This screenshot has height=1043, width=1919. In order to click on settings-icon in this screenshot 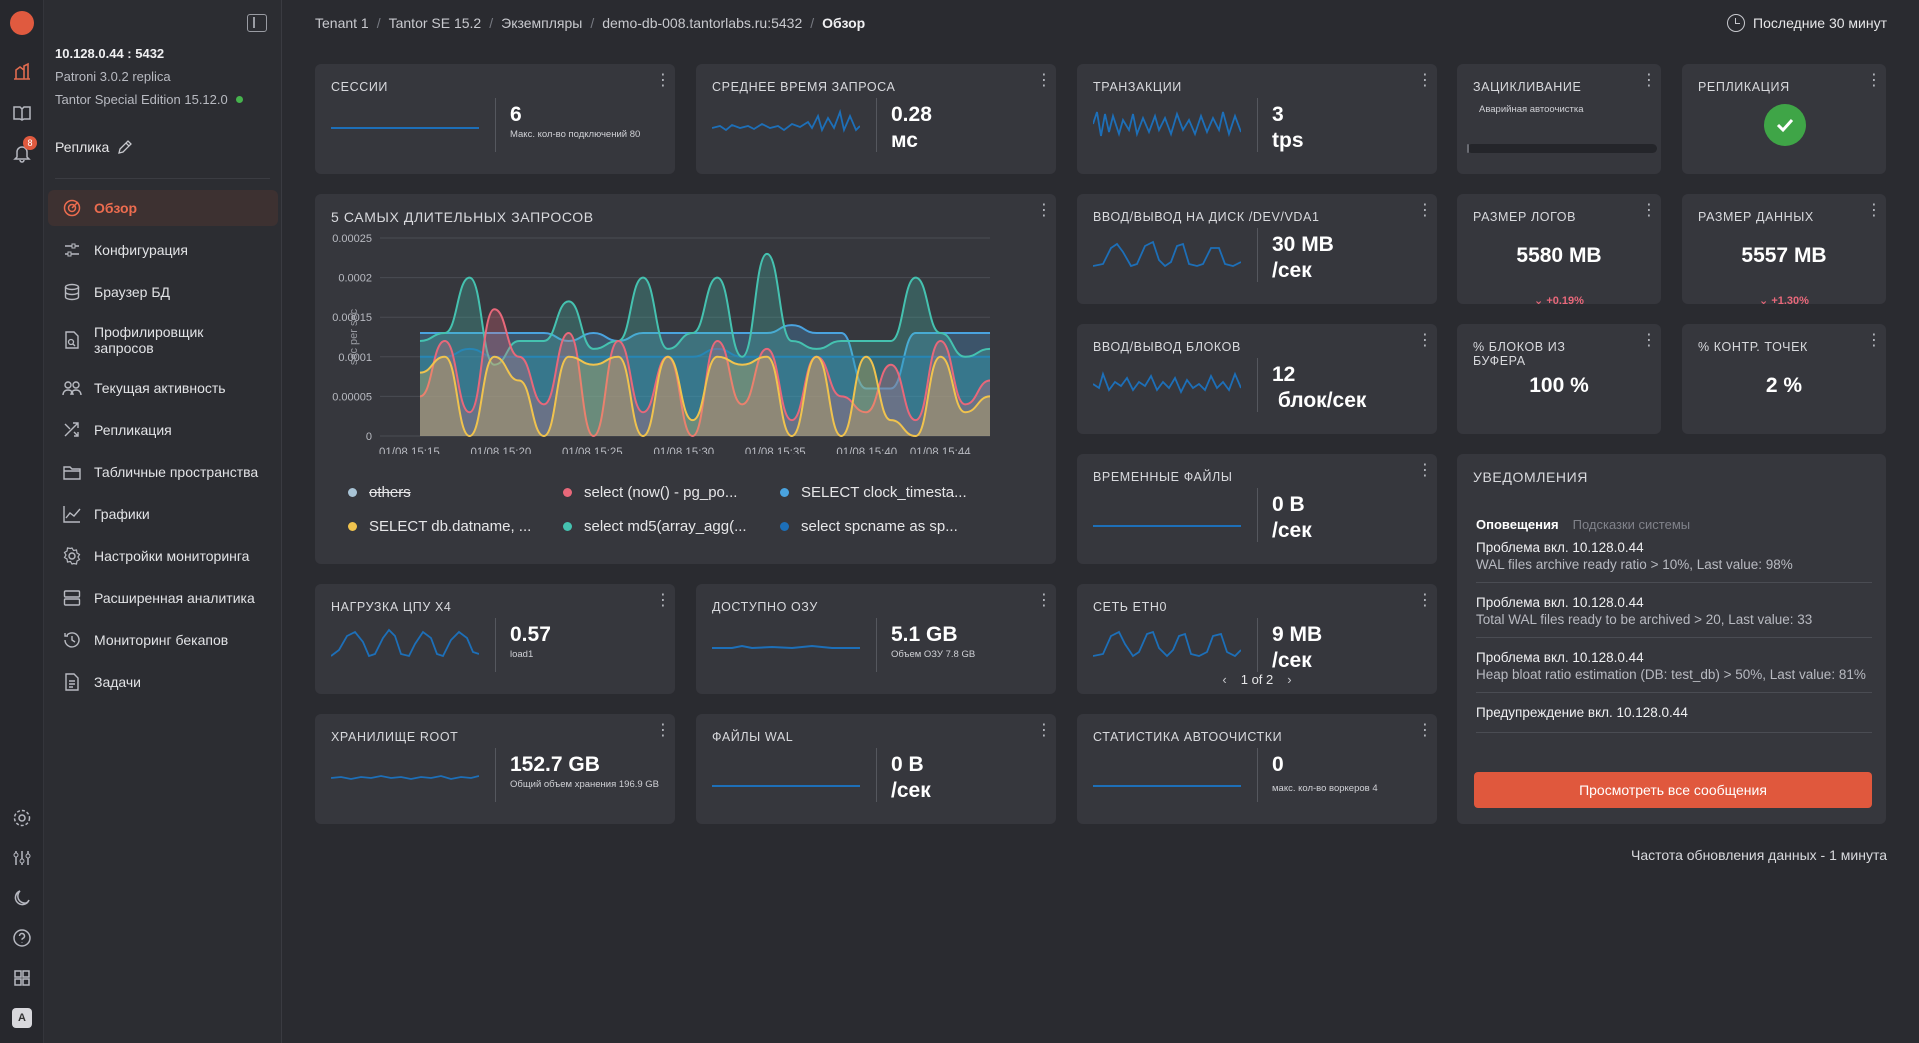, I will do `click(22, 818)`.